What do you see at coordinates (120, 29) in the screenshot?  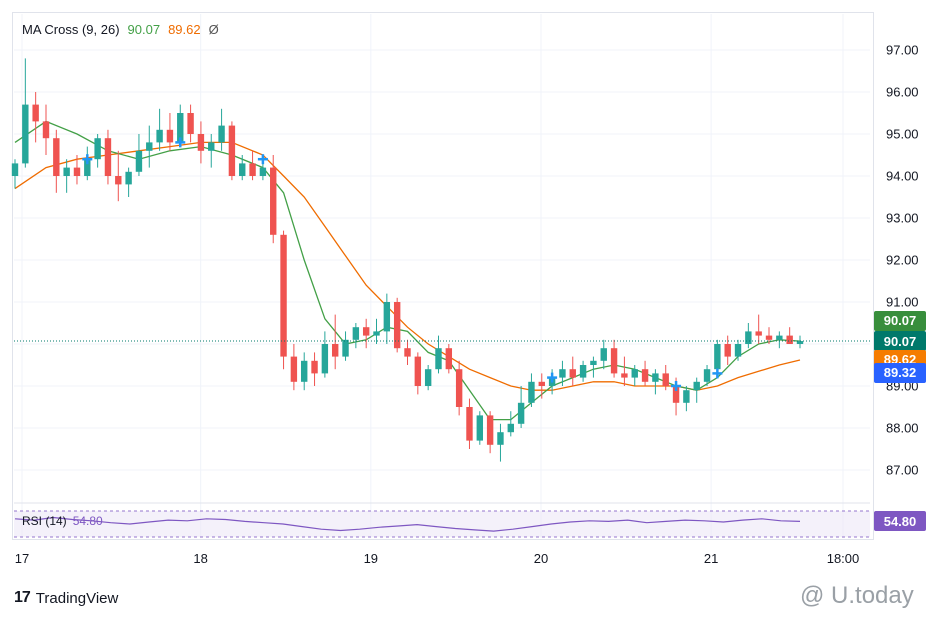 I see `indicator-legend: MA Cross (9, 26) 90.07 89.62 Ø` at bounding box center [120, 29].